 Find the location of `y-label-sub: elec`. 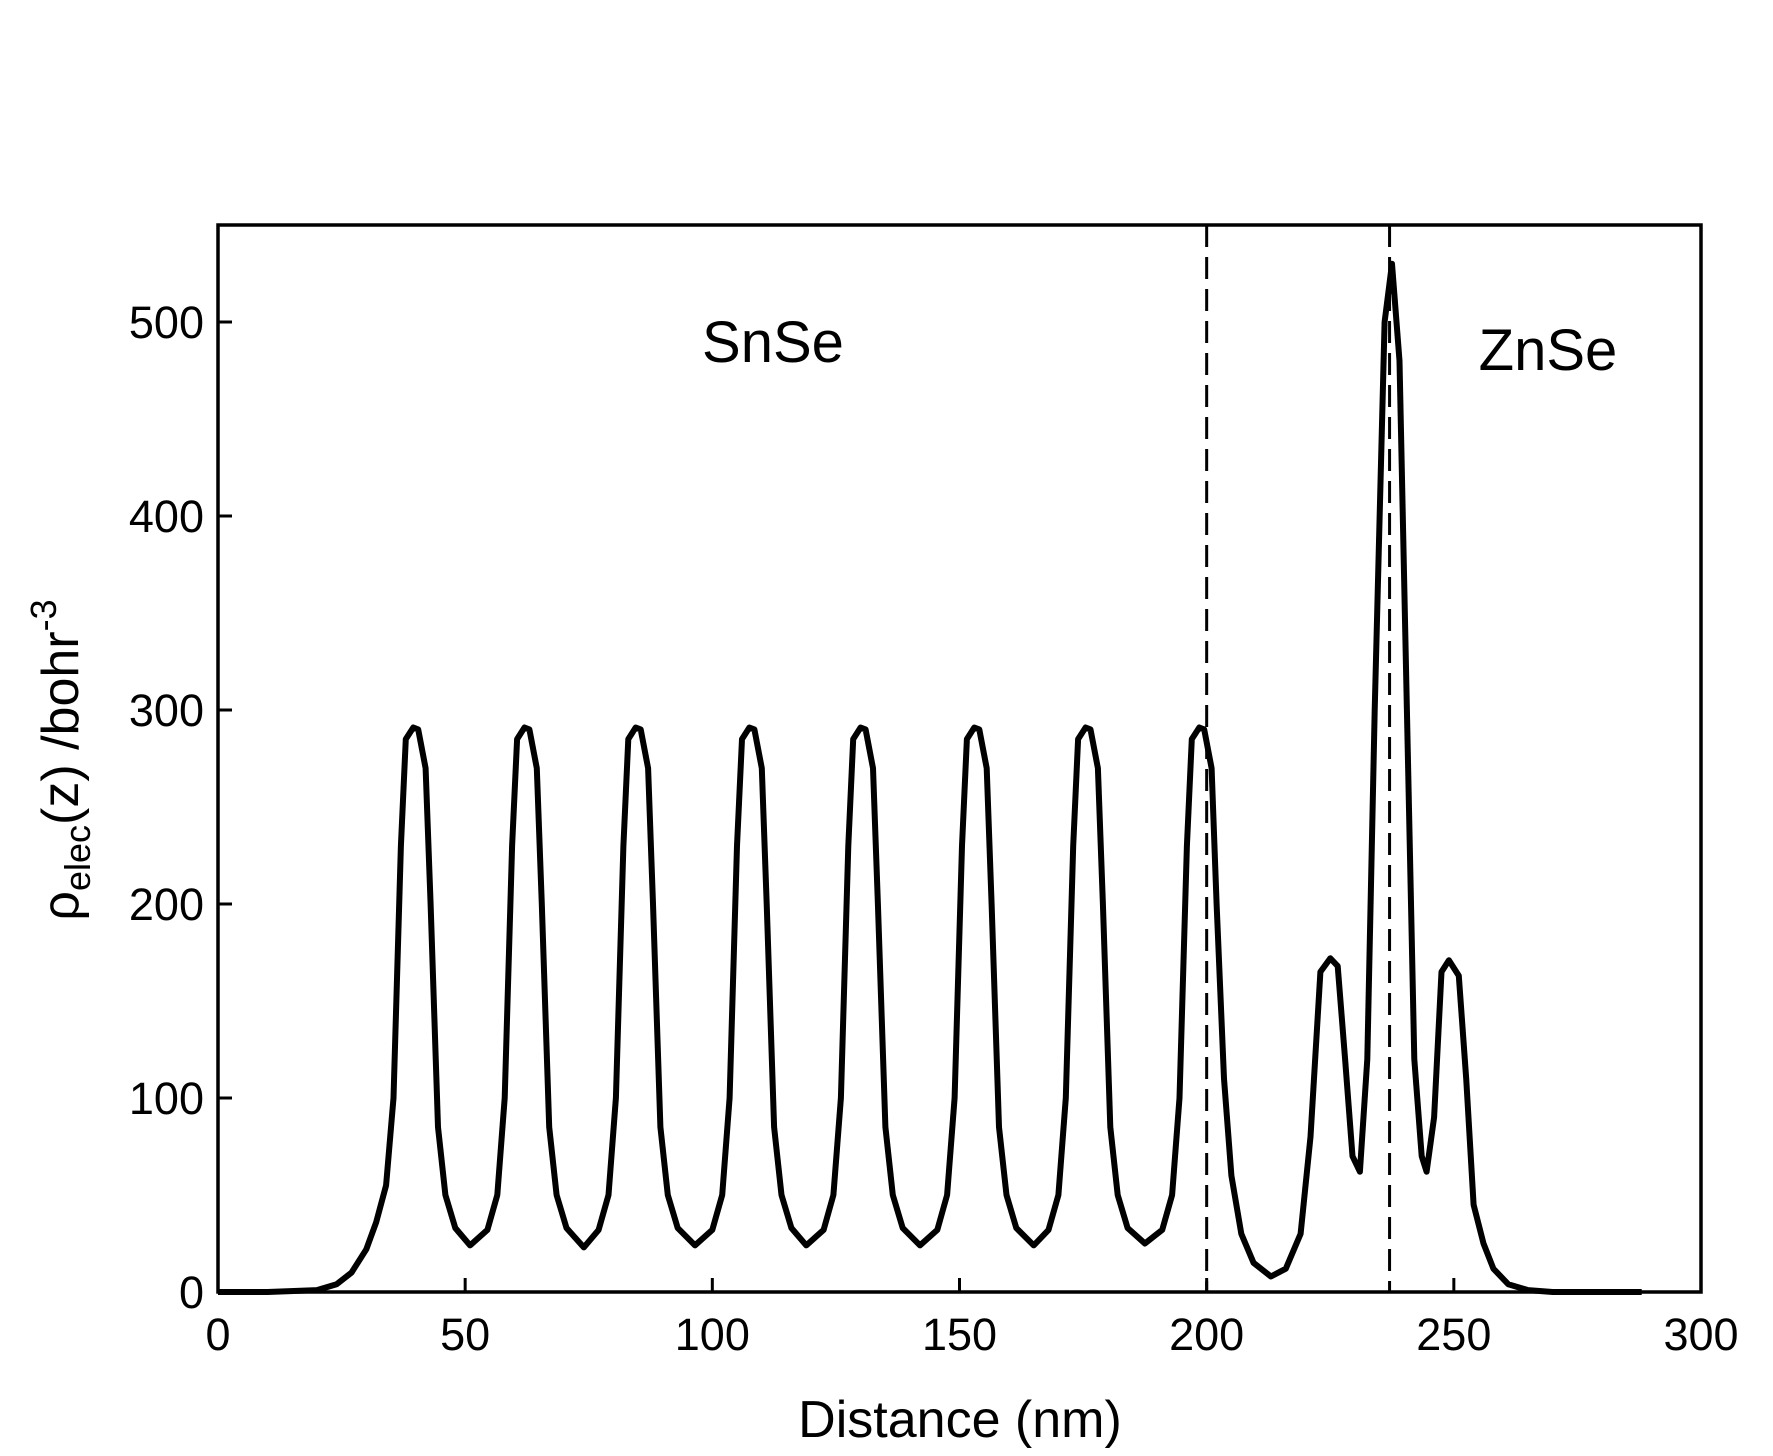

y-label-sub: elec is located at coordinates (77, 858).